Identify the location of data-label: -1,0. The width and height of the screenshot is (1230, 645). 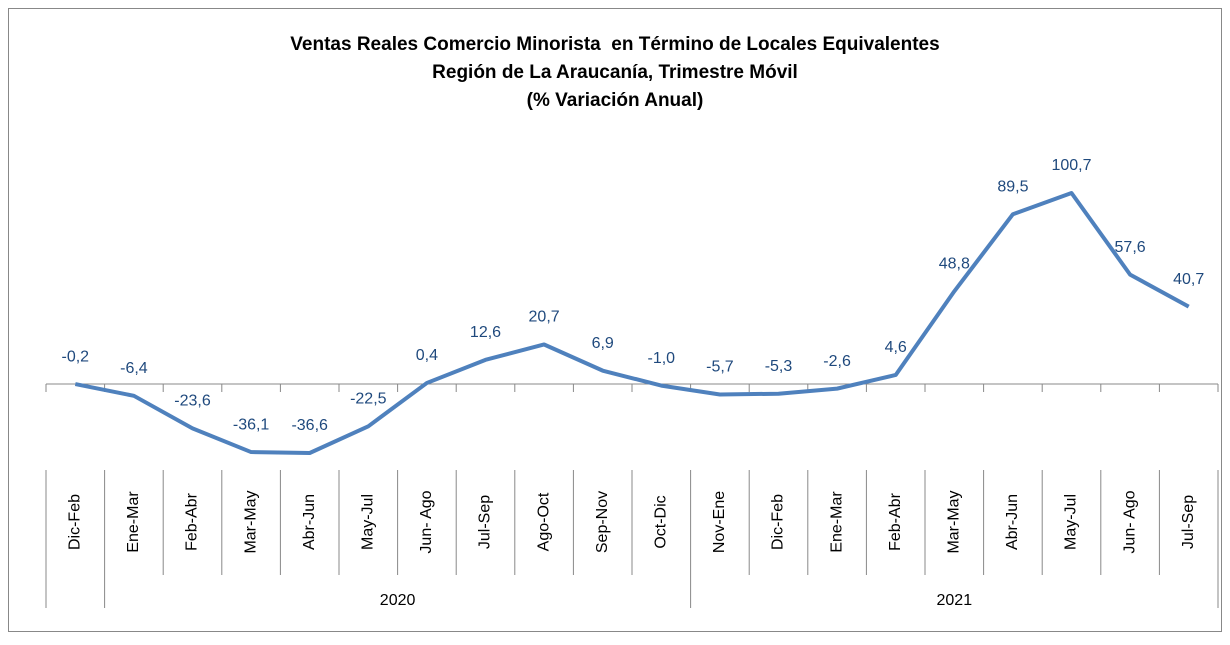
(662, 358).